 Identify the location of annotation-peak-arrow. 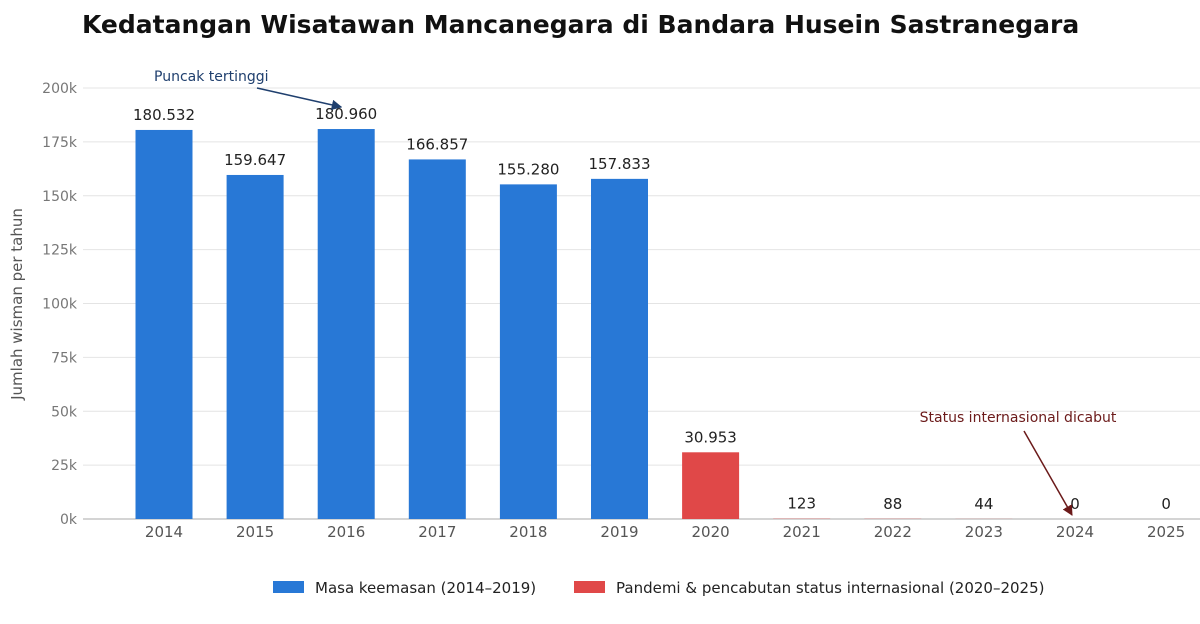
(299, 99).